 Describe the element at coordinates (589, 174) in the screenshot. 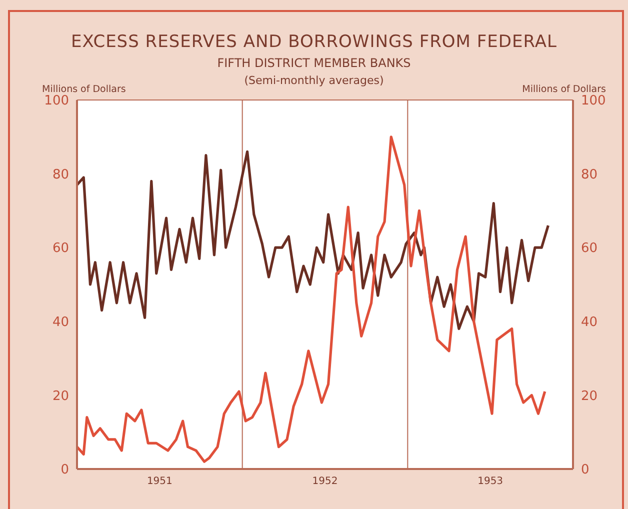

I see `y2-tick-label: 80` at that location.